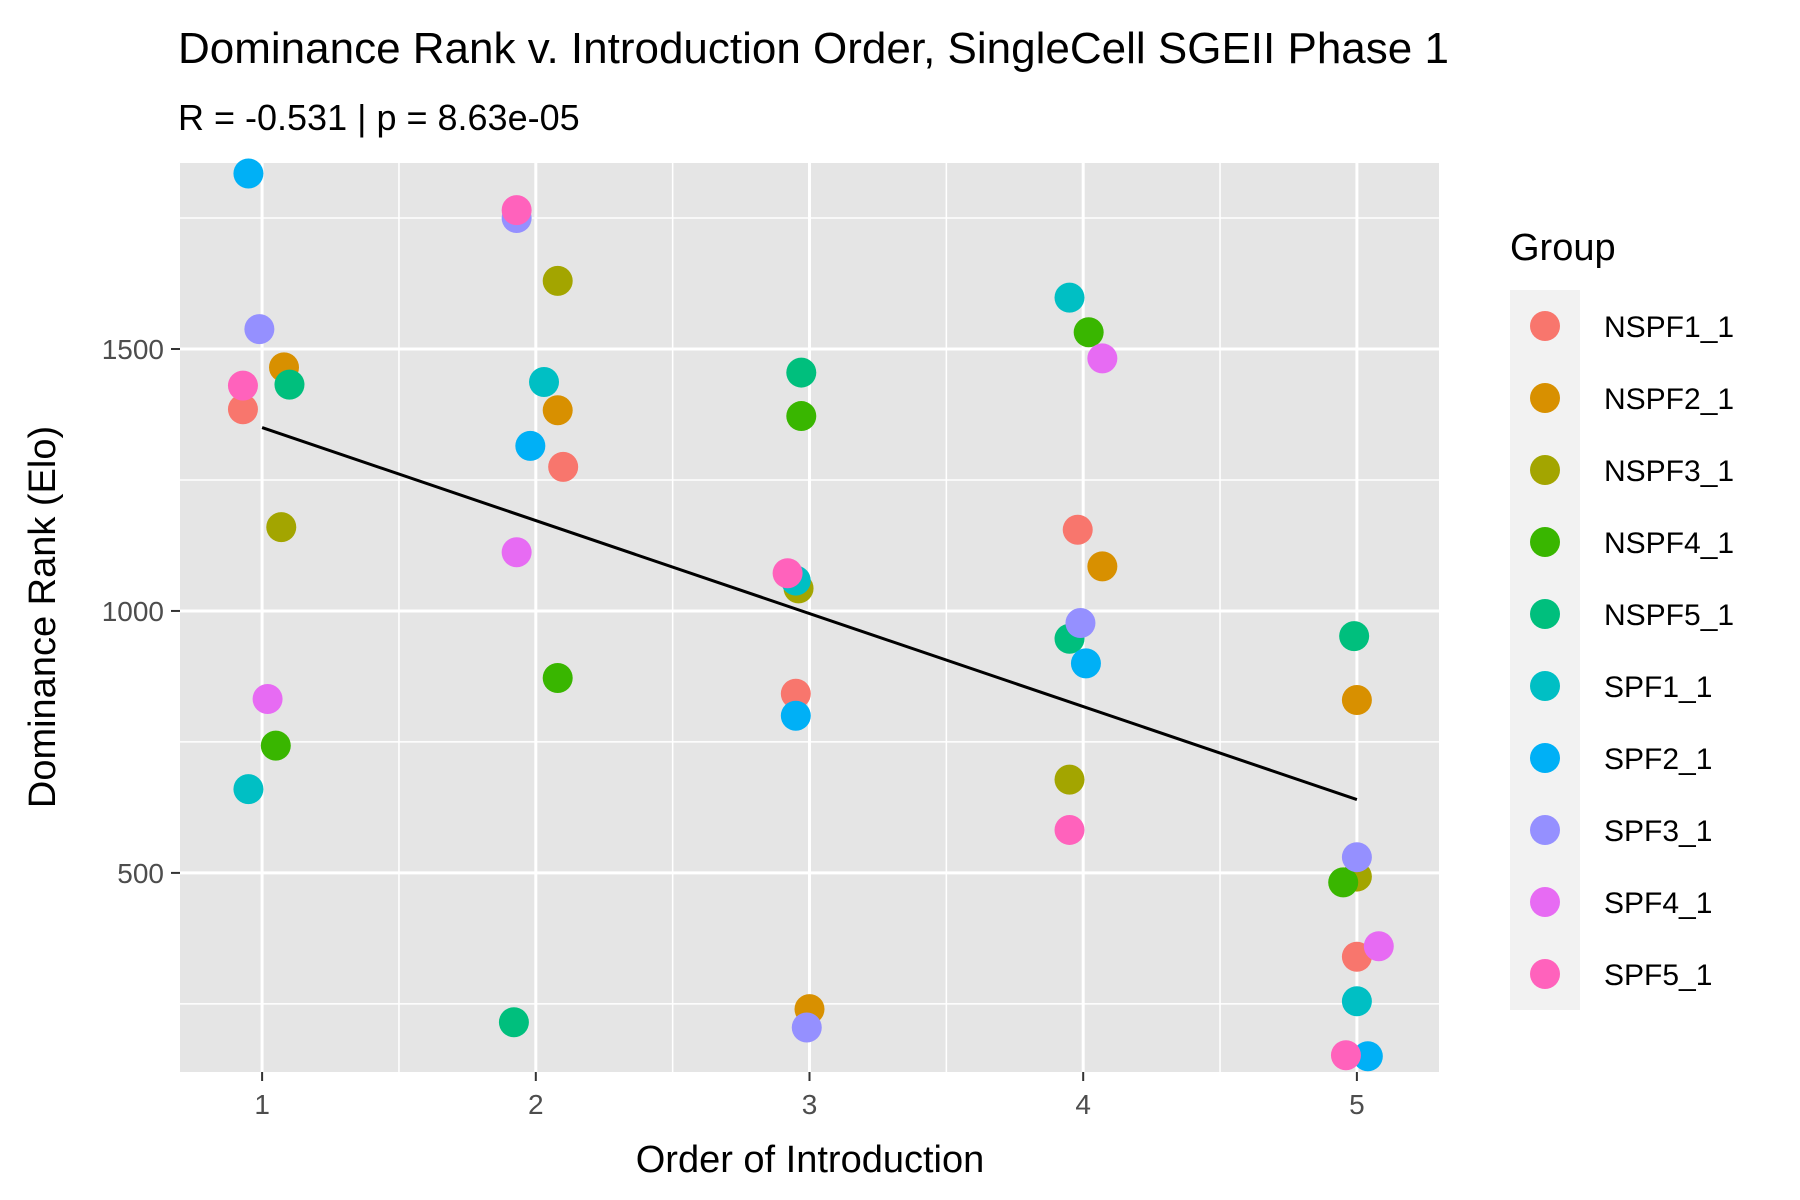  What do you see at coordinates (1658, 687) in the screenshot?
I see `legend-label-spf1-1: SPF1_1` at bounding box center [1658, 687].